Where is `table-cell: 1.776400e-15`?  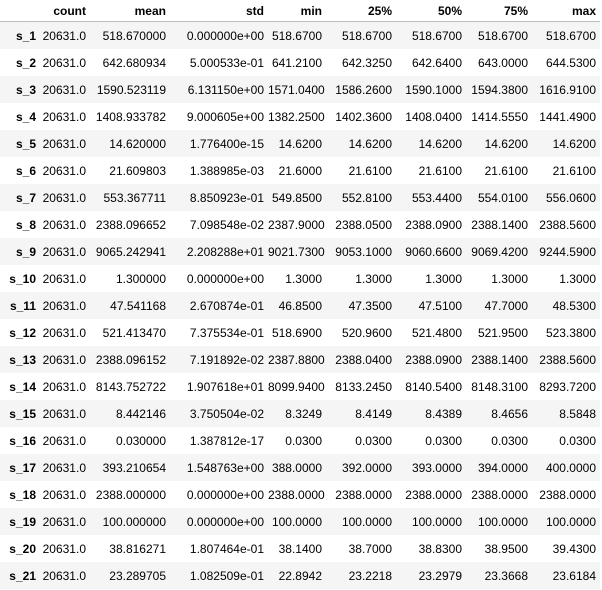
table-cell: 1.776400e-15 is located at coordinates (226, 143).